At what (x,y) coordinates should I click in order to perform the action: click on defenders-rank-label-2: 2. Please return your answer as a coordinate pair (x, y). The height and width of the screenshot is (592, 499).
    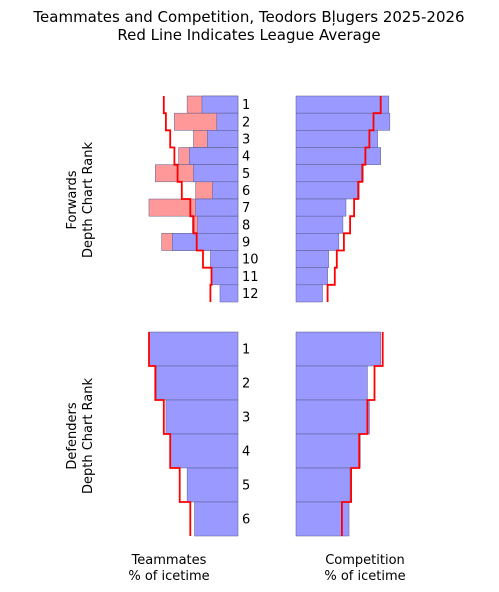
    Looking at the image, I should click on (246, 384).